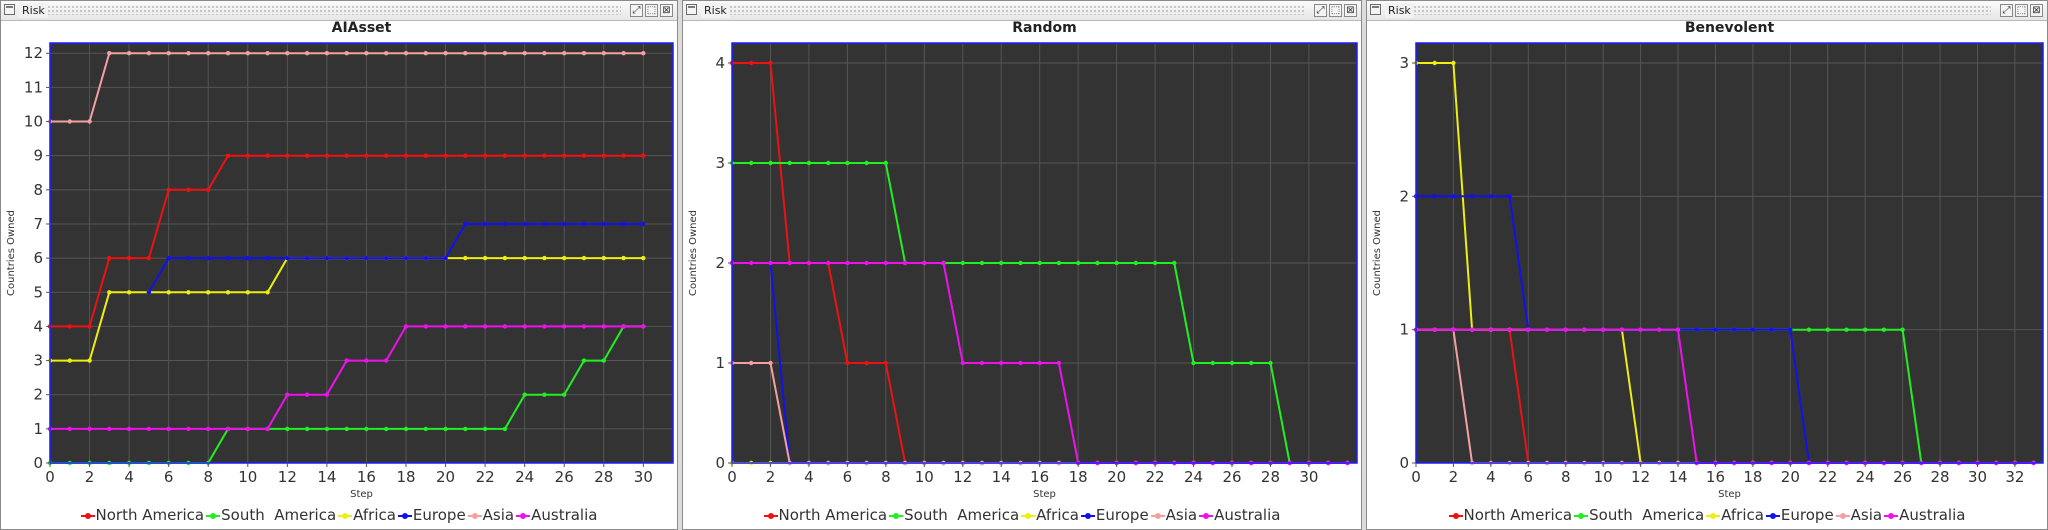 The image size is (2048, 530). What do you see at coordinates (1270, 477) in the screenshot?
I see `x-tick-label: 28` at bounding box center [1270, 477].